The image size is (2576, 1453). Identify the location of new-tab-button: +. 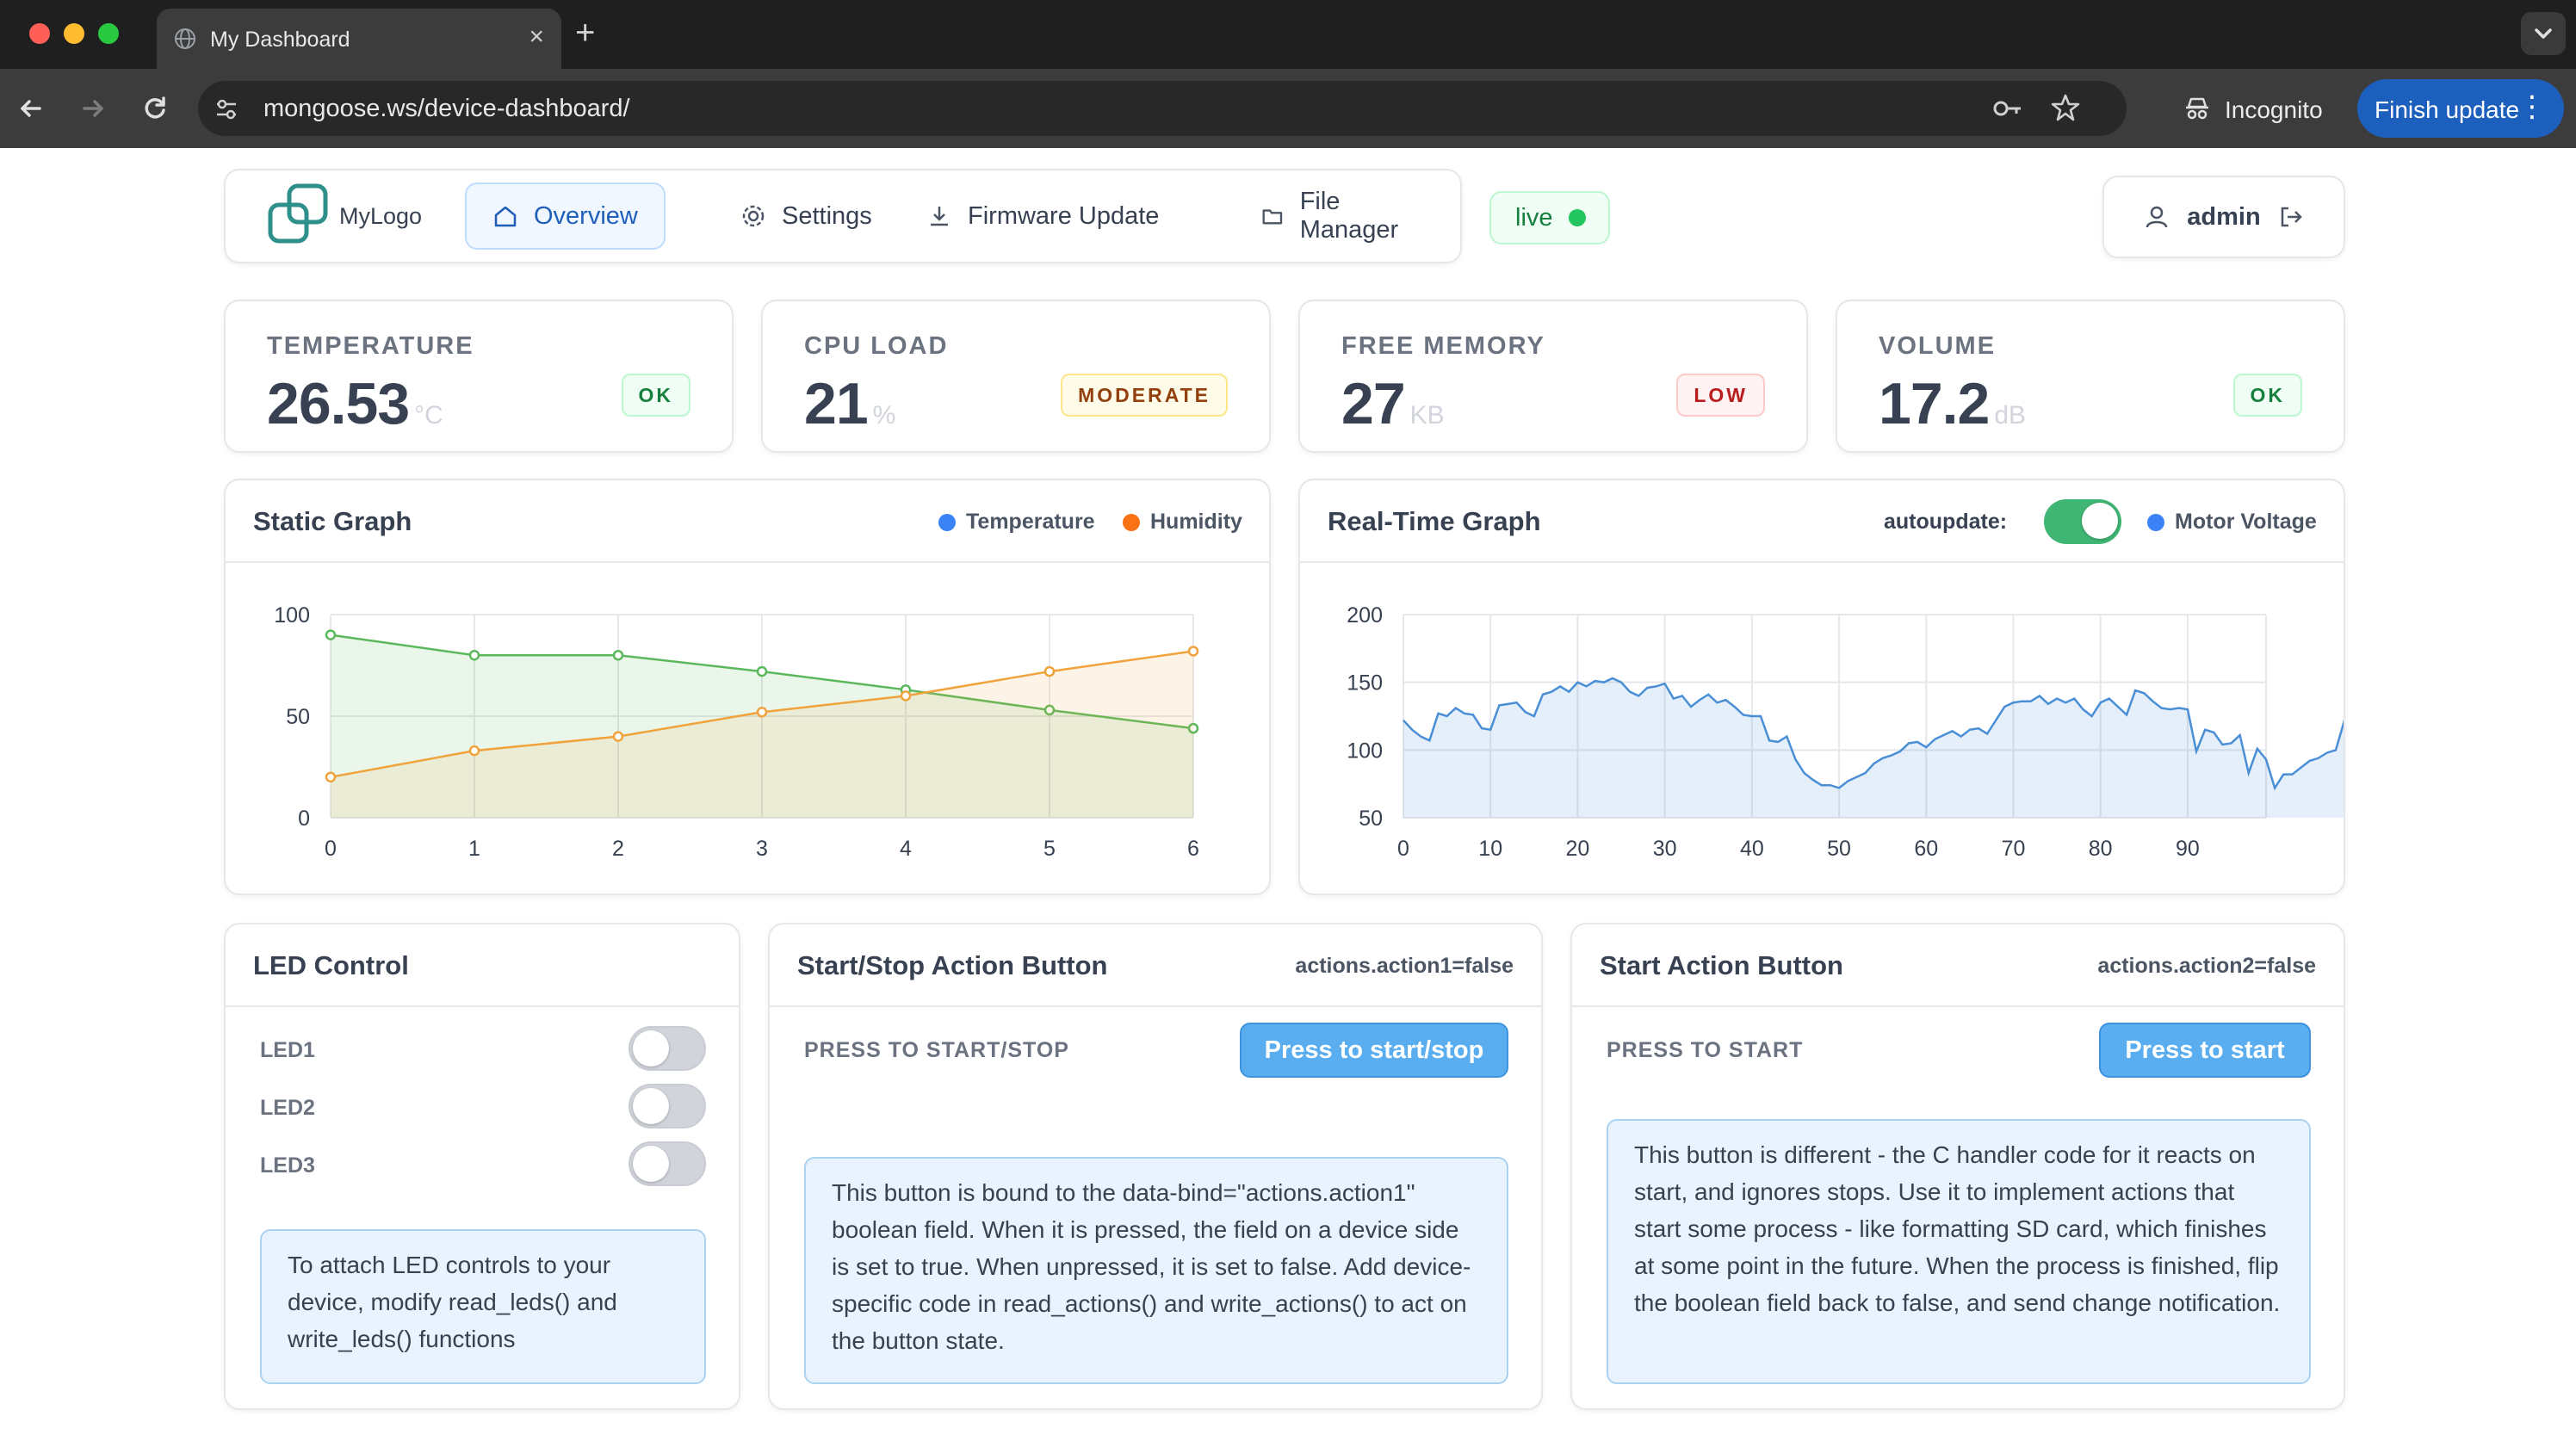
(585, 33).